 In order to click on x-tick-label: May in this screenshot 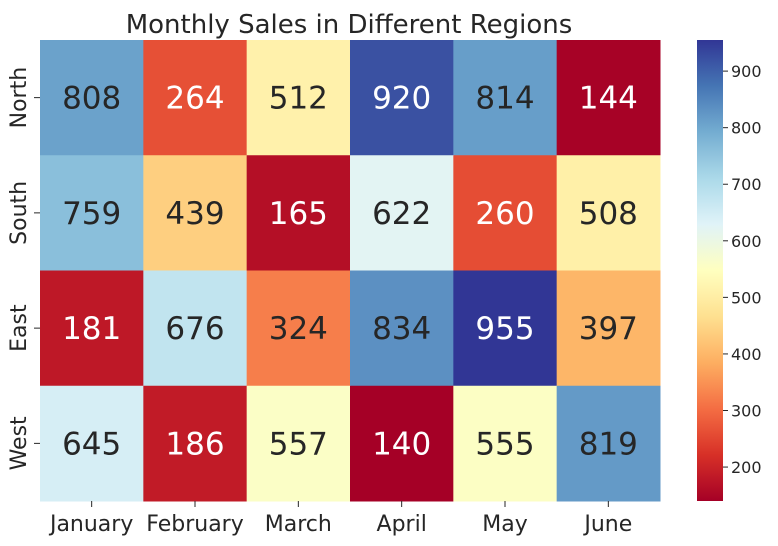, I will do `click(504, 524)`.